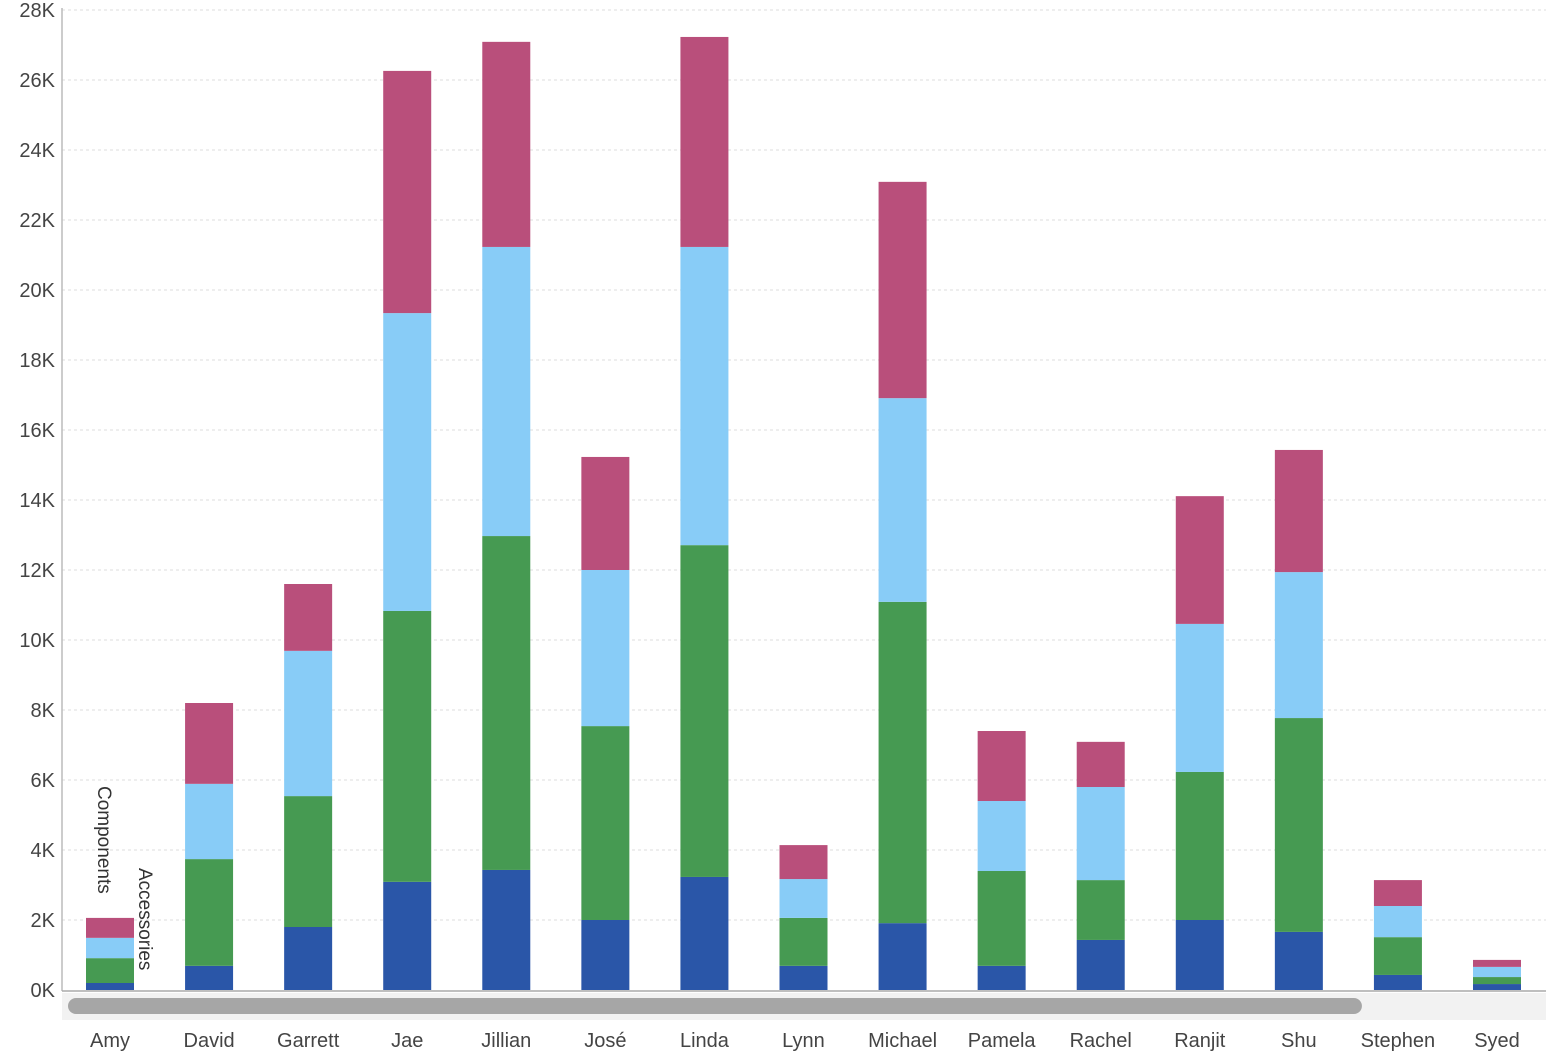 The width and height of the screenshot is (1552, 1056). What do you see at coordinates (308, 1041) in the screenshot?
I see `x-tick-label: Garrett` at bounding box center [308, 1041].